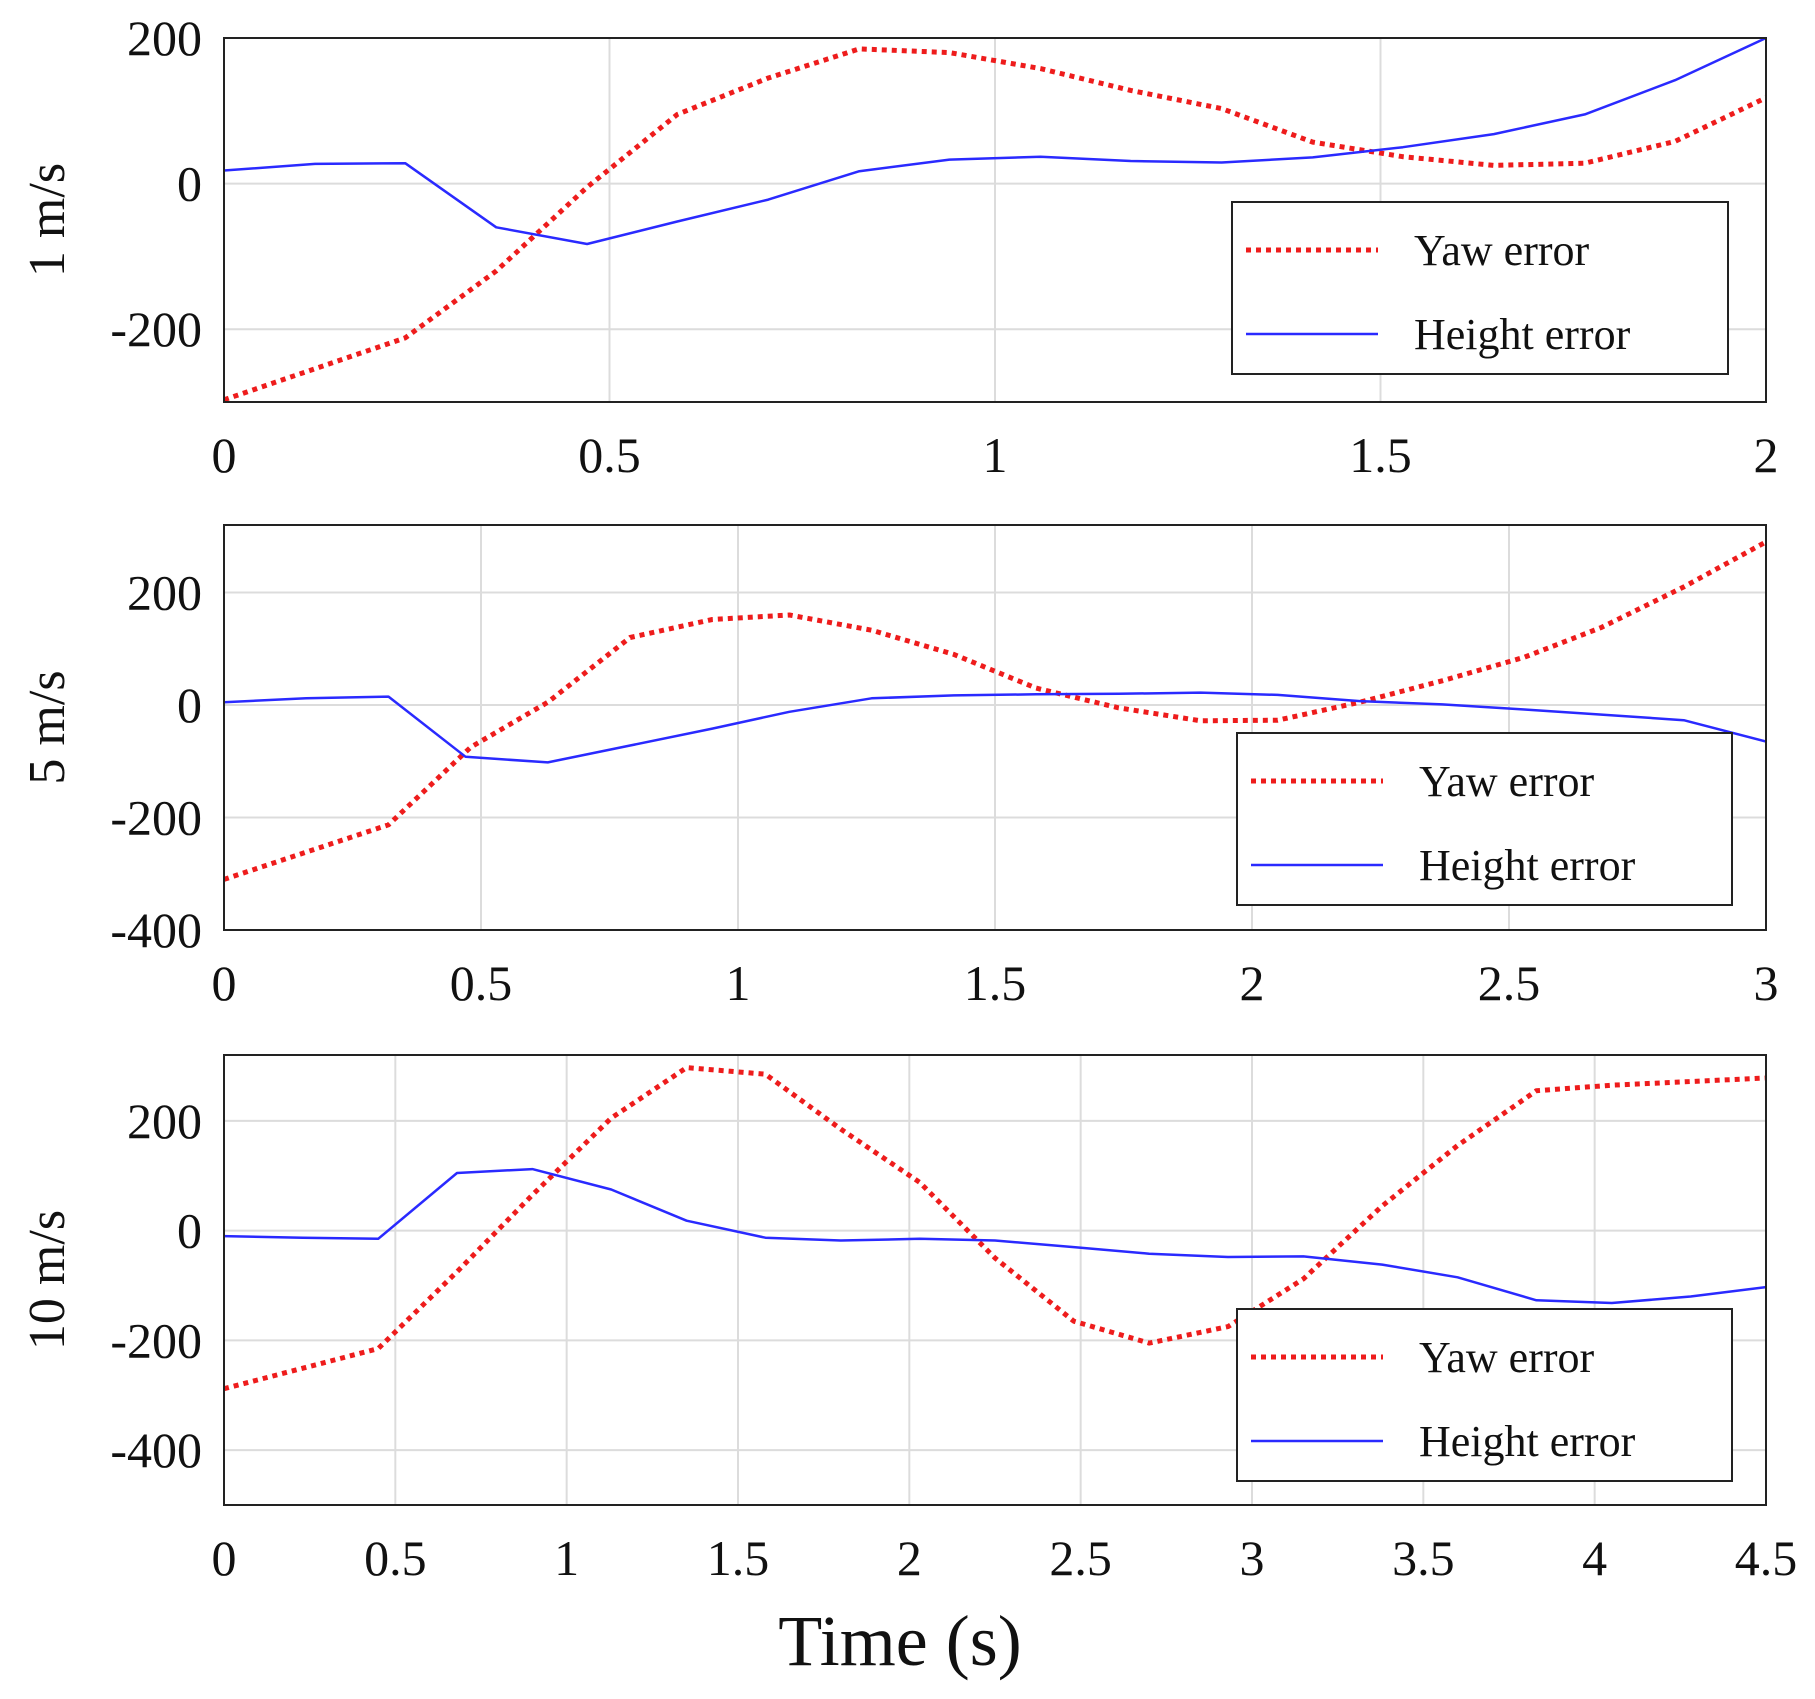  I want to click on x-tick-label: 4.5, so click(1766, 1558).